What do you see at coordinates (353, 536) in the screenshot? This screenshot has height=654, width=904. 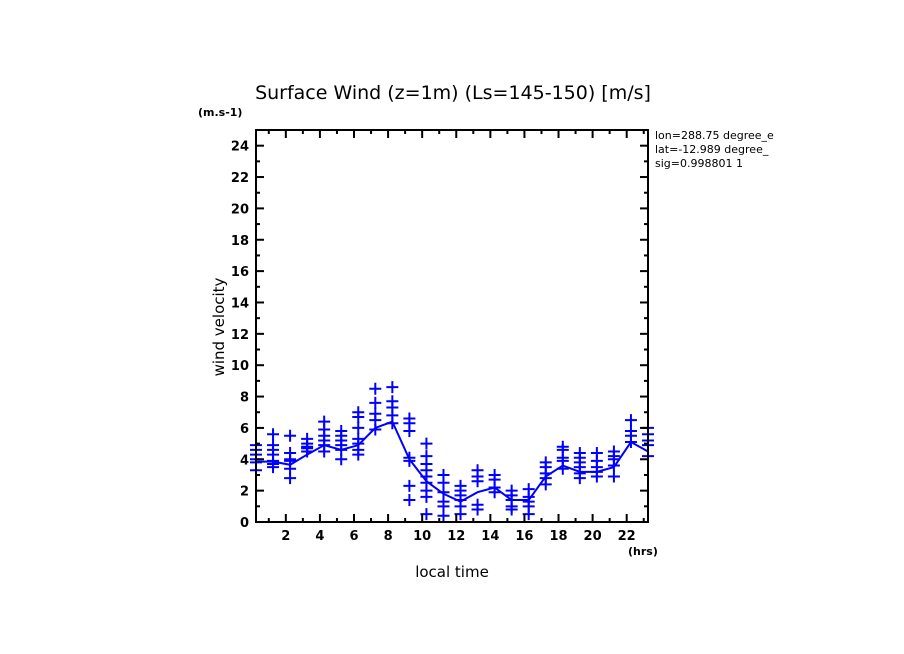 I see `x-tick-label: 6` at bounding box center [353, 536].